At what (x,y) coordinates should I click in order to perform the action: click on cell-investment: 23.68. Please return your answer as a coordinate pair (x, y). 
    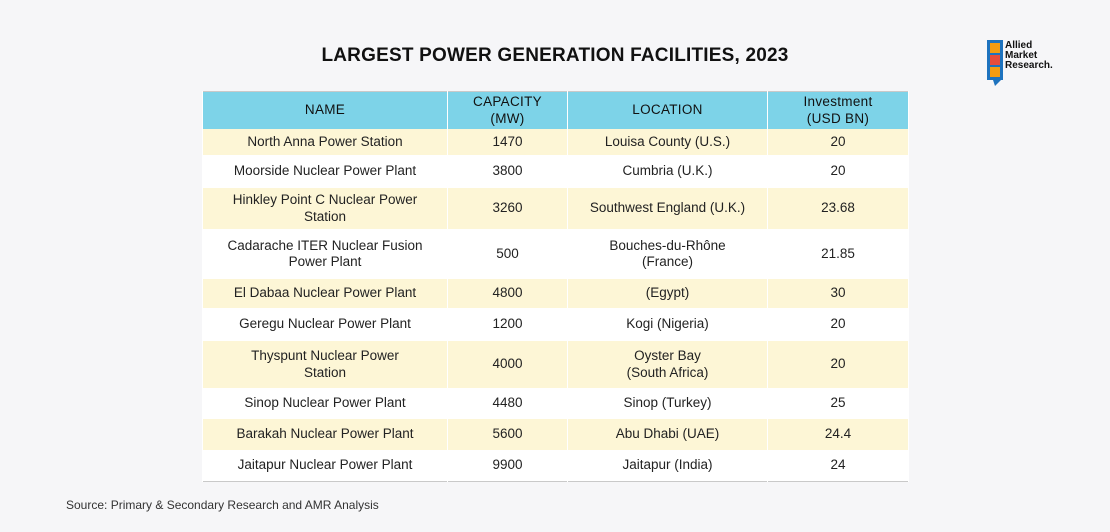
    Looking at the image, I should click on (838, 208).